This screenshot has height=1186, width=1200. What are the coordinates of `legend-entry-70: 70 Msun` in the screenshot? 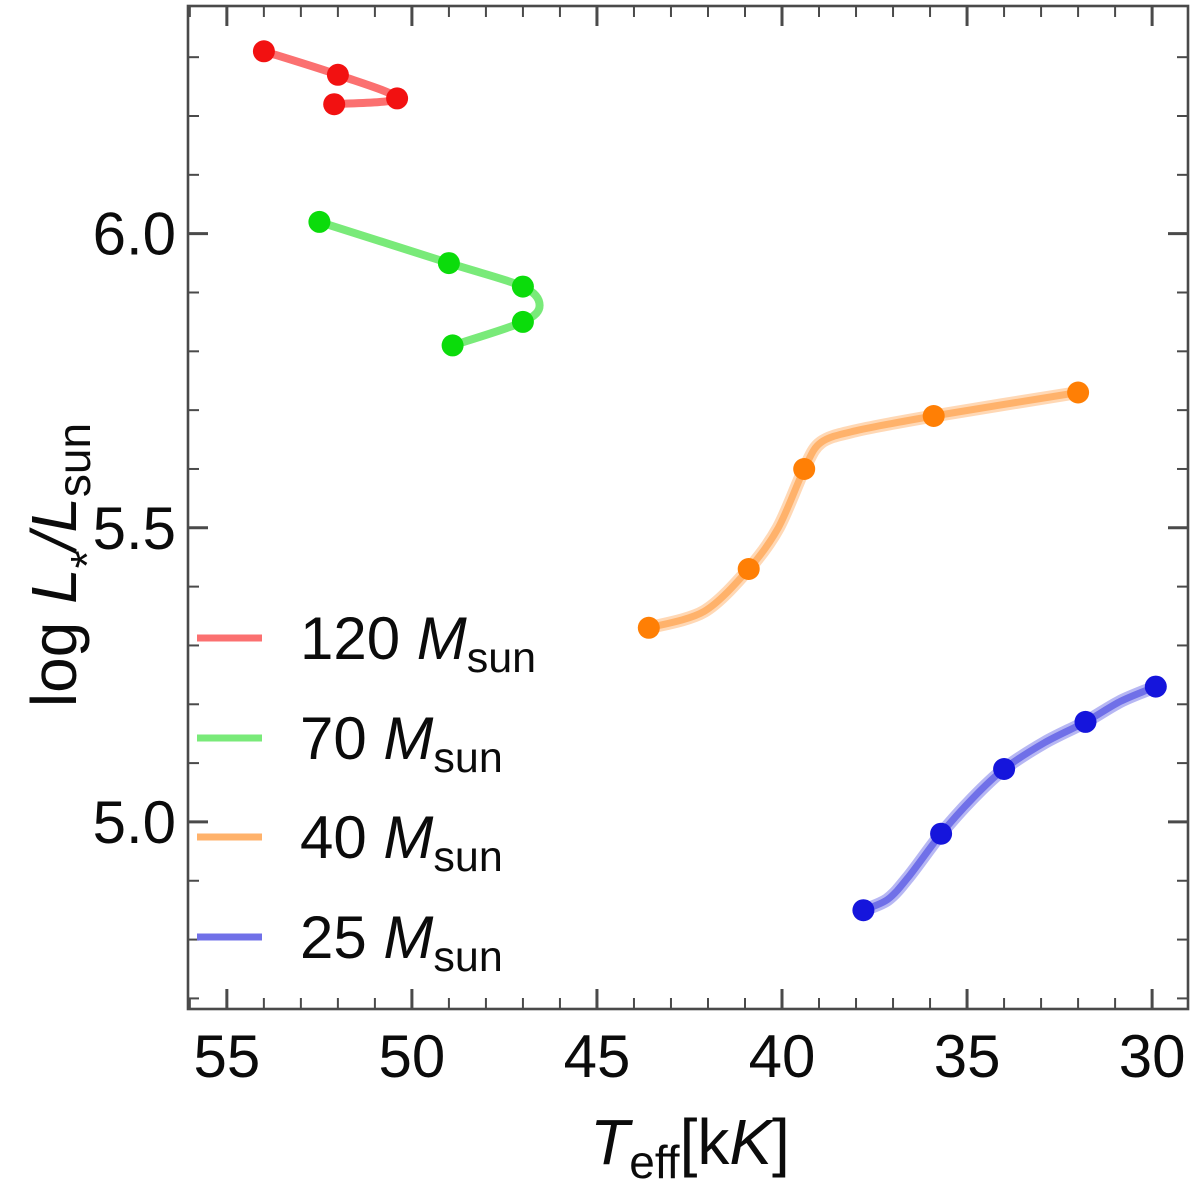 It's located at (350, 743).